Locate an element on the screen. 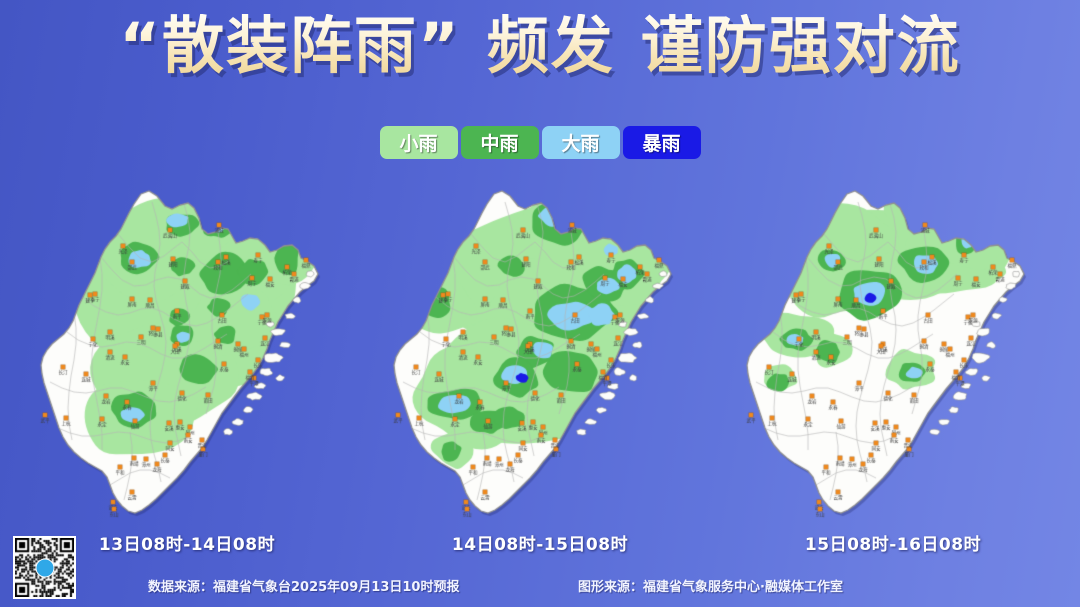 The width and height of the screenshot is (1080, 607). page-title: “散装阵雨” 频发 谨防强对流 is located at coordinates (540, 45).